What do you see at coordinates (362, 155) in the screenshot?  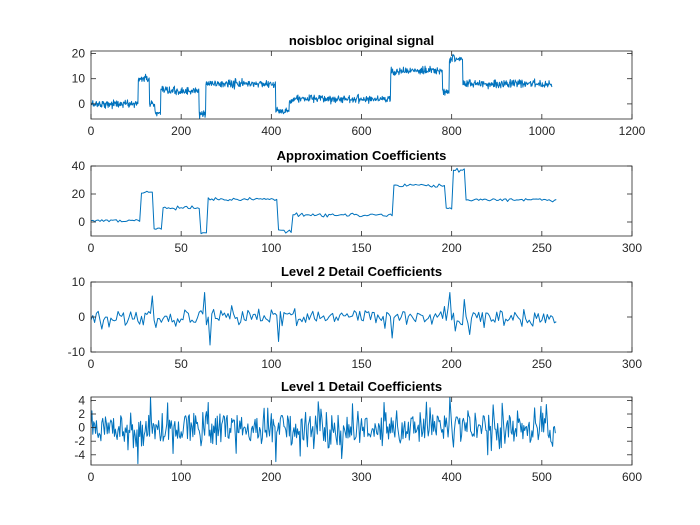 I see `subplot-title: Approximation Coefficients` at bounding box center [362, 155].